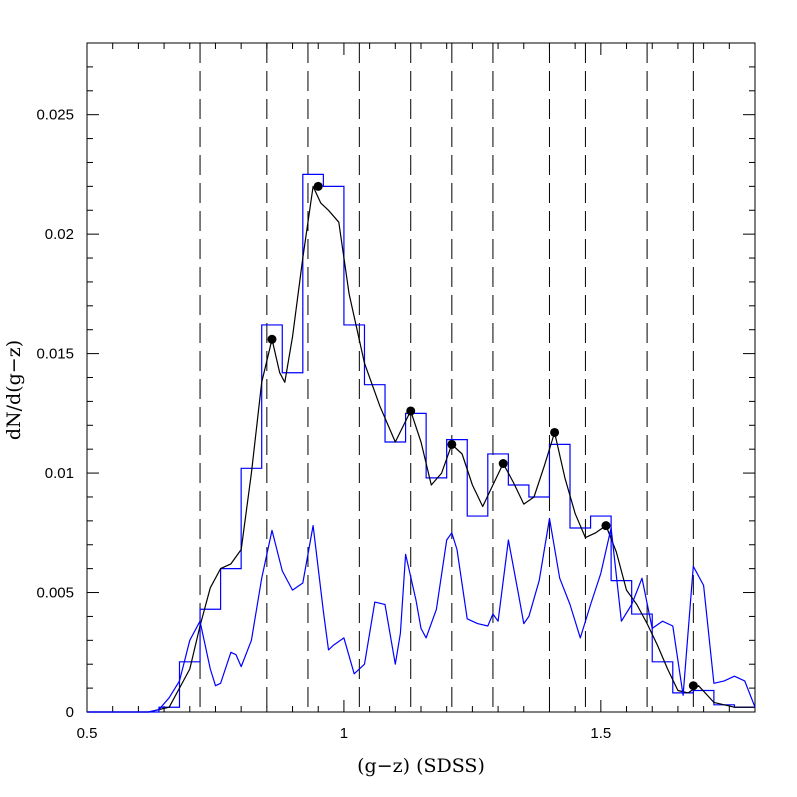 The image size is (797, 797). What do you see at coordinates (59, 473) in the screenshot?
I see `y-tick-label: 0.01` at bounding box center [59, 473].